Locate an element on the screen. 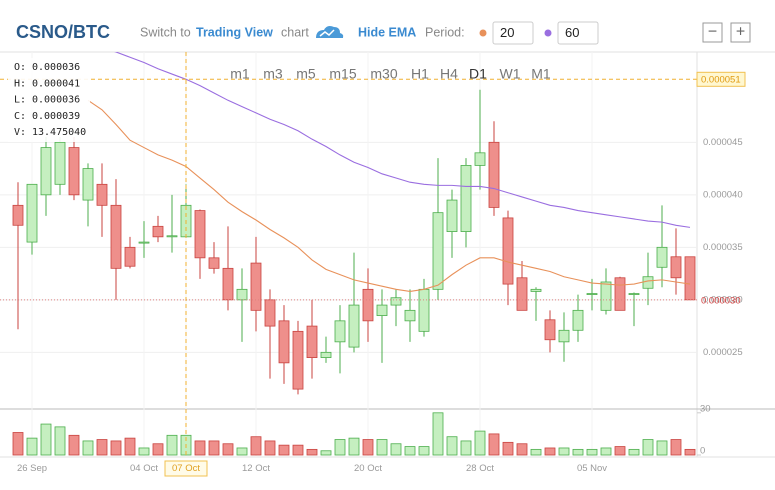 The height and width of the screenshot is (490, 775). timeframe-option: W1 is located at coordinates (510, 74).